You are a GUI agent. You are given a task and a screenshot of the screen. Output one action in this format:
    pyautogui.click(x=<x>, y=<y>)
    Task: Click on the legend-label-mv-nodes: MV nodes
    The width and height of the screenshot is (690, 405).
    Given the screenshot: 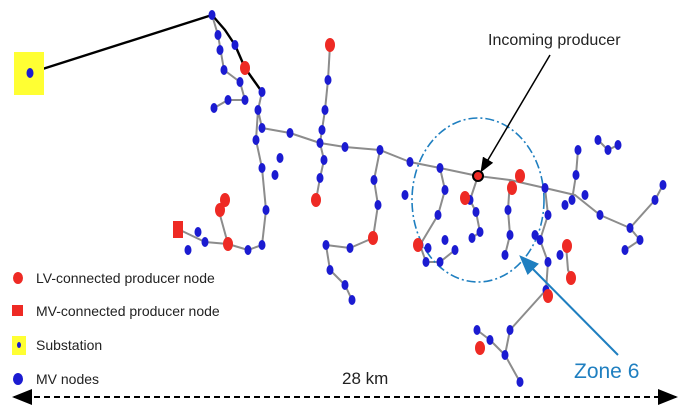 What is the action you would take?
    pyautogui.click(x=67, y=379)
    